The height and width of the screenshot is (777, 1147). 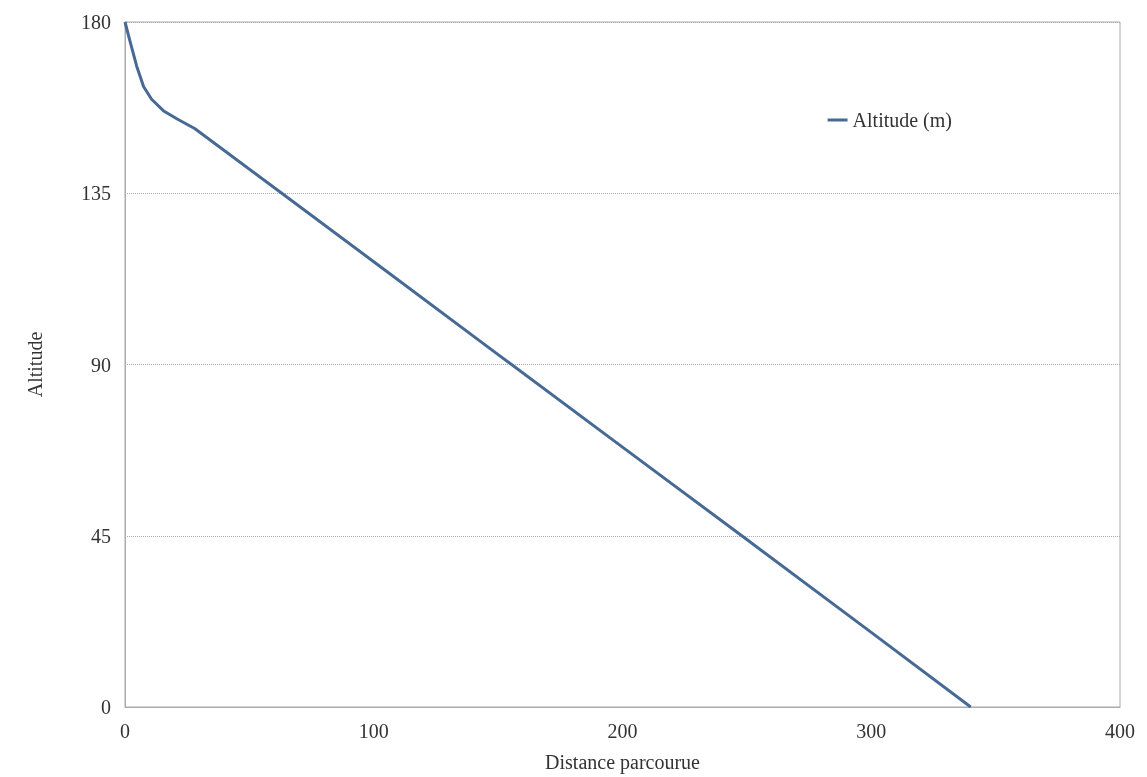 I want to click on y-tick-label: 0, so click(x=106, y=707).